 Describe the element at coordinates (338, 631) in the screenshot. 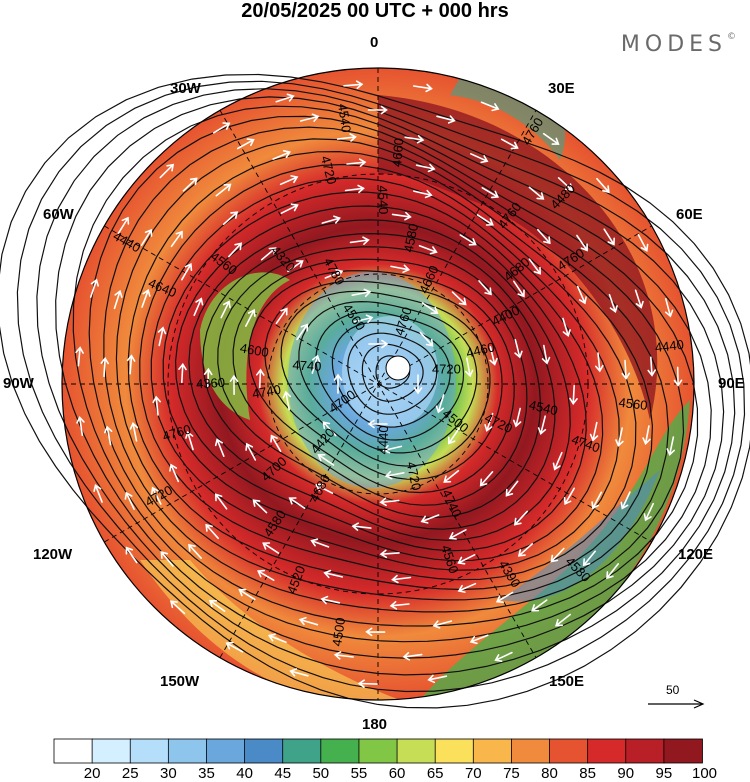

I see `contour-label: 4500` at that location.